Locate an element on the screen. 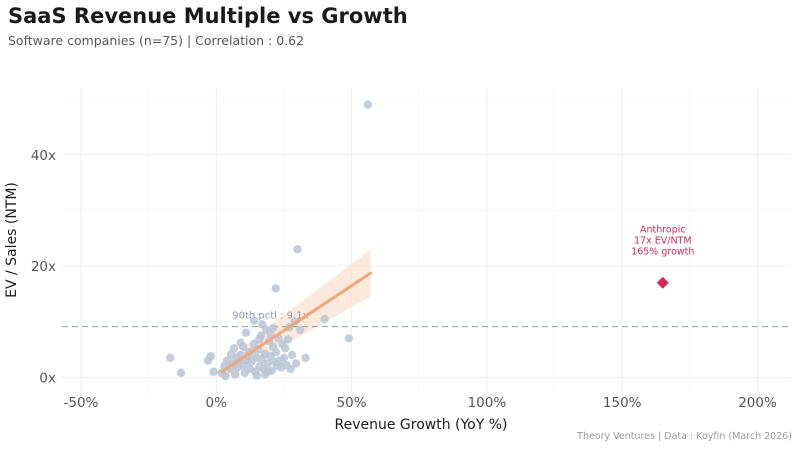 The image size is (800, 450). annotation-line-2: 165% growth is located at coordinates (662, 252).